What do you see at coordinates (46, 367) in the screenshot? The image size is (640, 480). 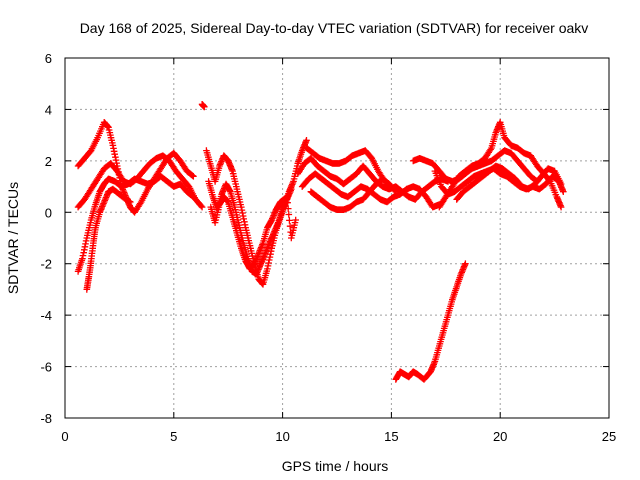 I see `y-tick-label: -6` at bounding box center [46, 367].